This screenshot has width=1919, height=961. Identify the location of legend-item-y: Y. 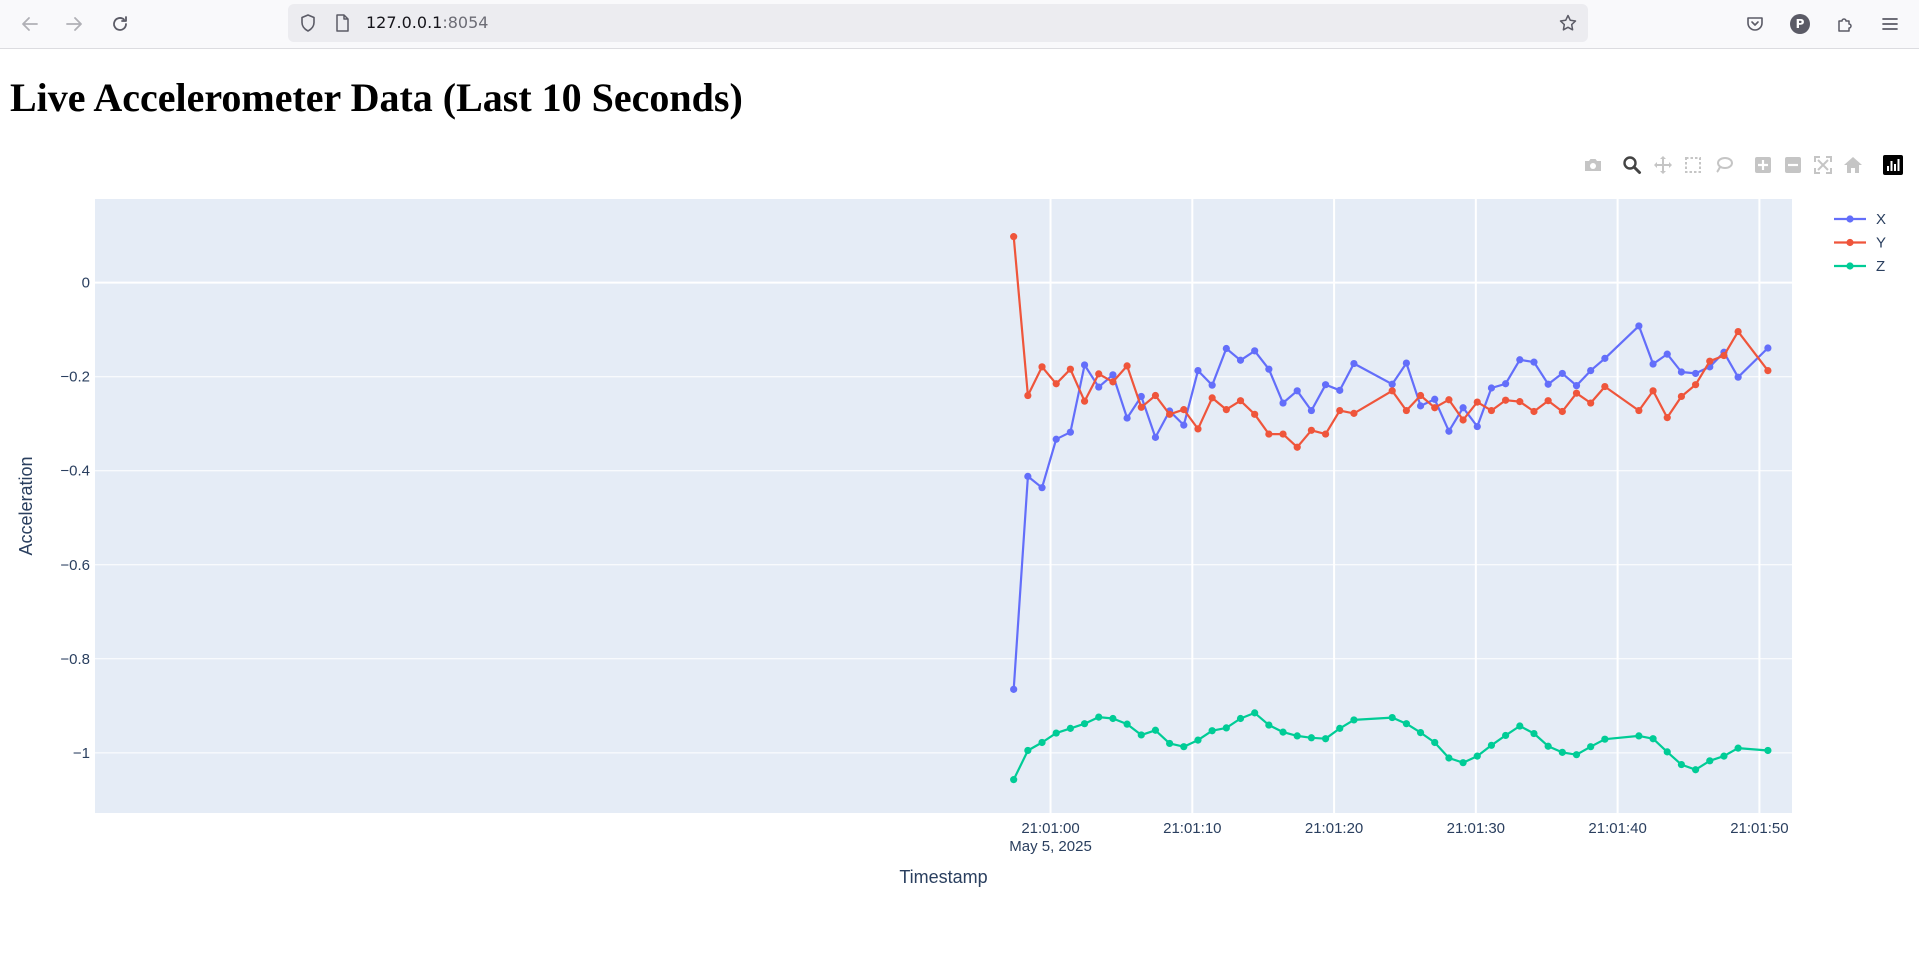
(1860, 243).